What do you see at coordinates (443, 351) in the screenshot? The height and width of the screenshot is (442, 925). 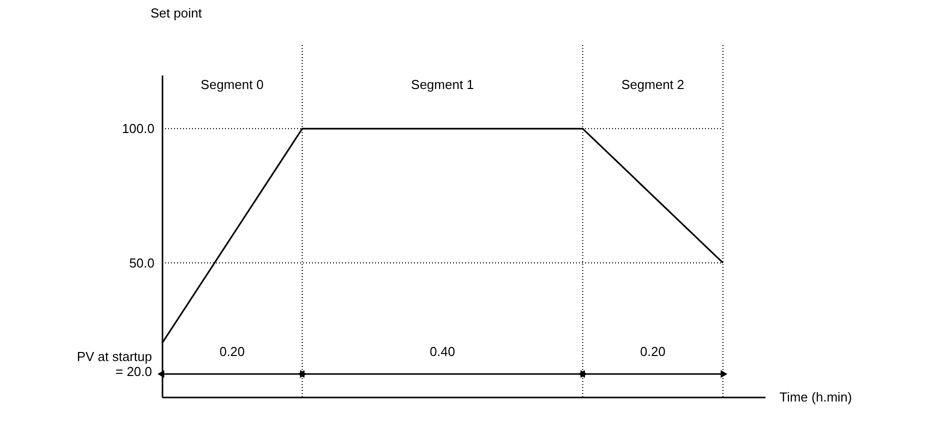 I see `annotation: 0.40` at bounding box center [443, 351].